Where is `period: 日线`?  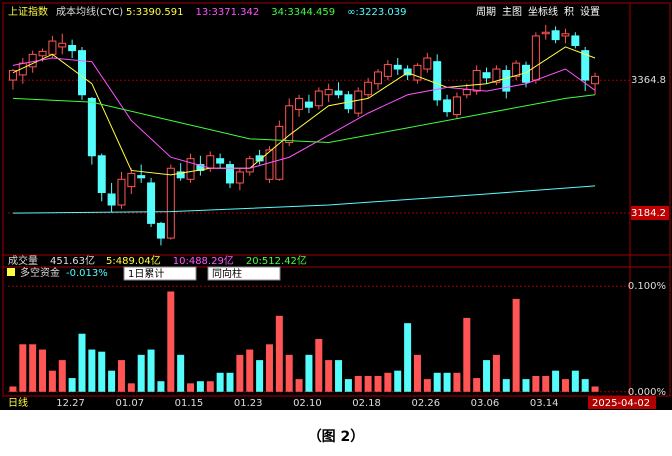 period: 日线 is located at coordinates (18, 402).